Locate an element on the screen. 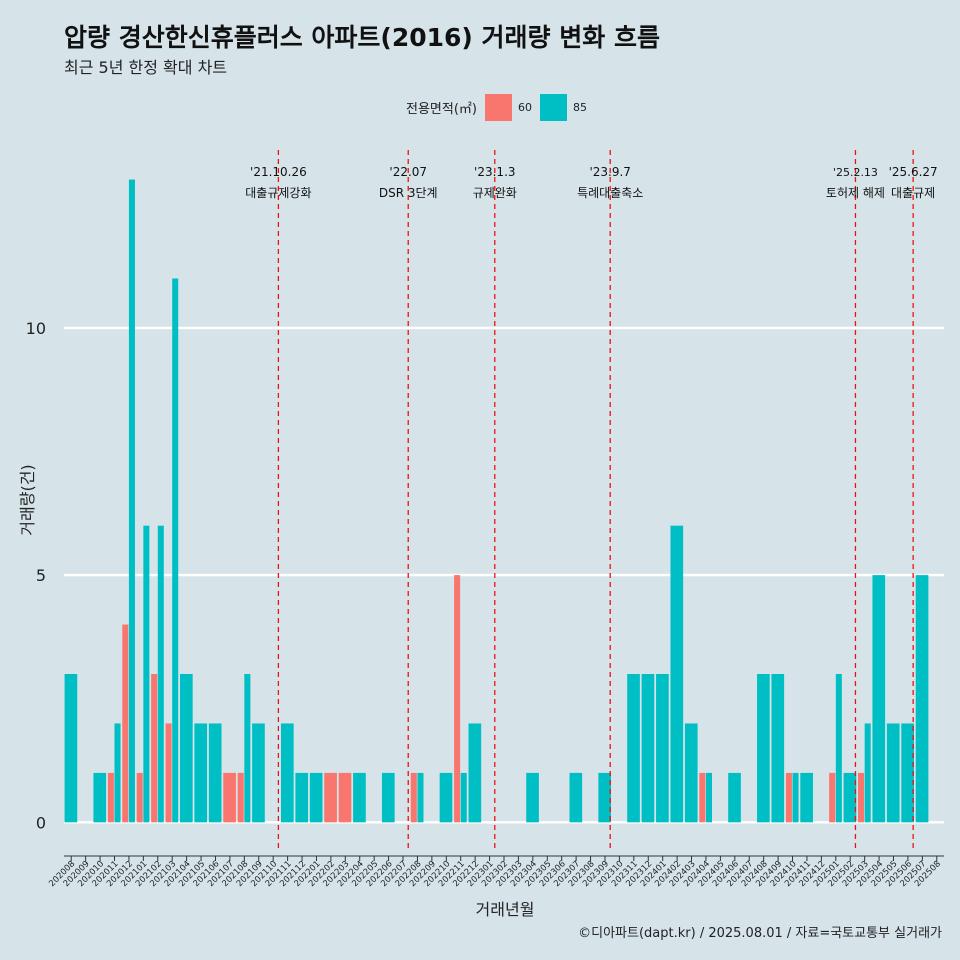 The width and height of the screenshot is (960, 960). event-date: '25.2.13 is located at coordinates (855, 172).